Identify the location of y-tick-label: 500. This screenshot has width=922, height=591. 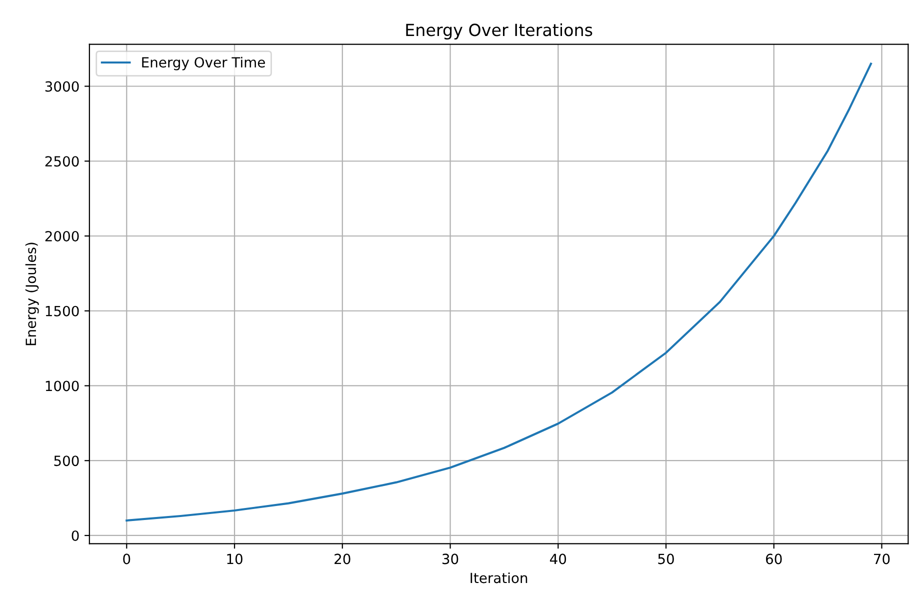
(66, 461).